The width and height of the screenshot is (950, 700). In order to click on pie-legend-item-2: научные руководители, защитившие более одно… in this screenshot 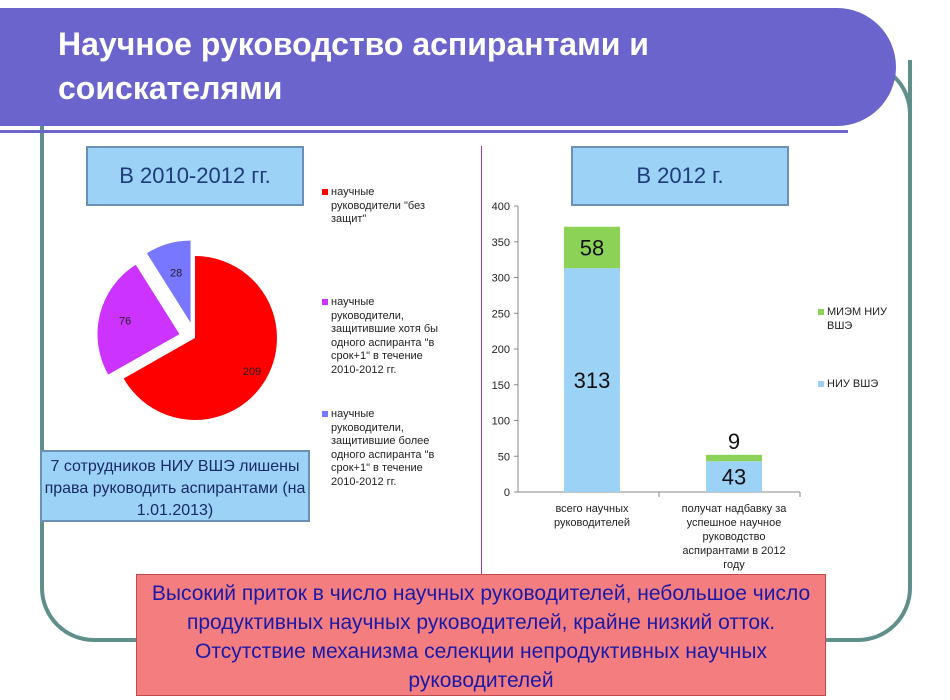, I will do `click(401, 448)`.